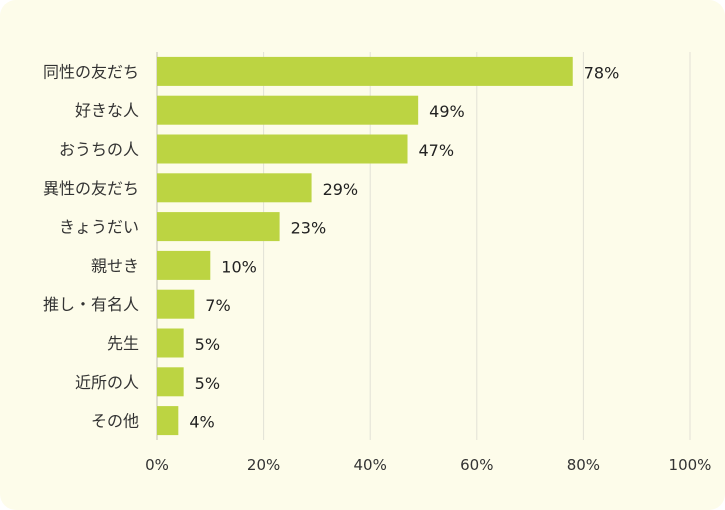 This screenshot has width=725, height=510. Describe the element at coordinates (123, 343) in the screenshot. I see `category-label: 先生` at that location.